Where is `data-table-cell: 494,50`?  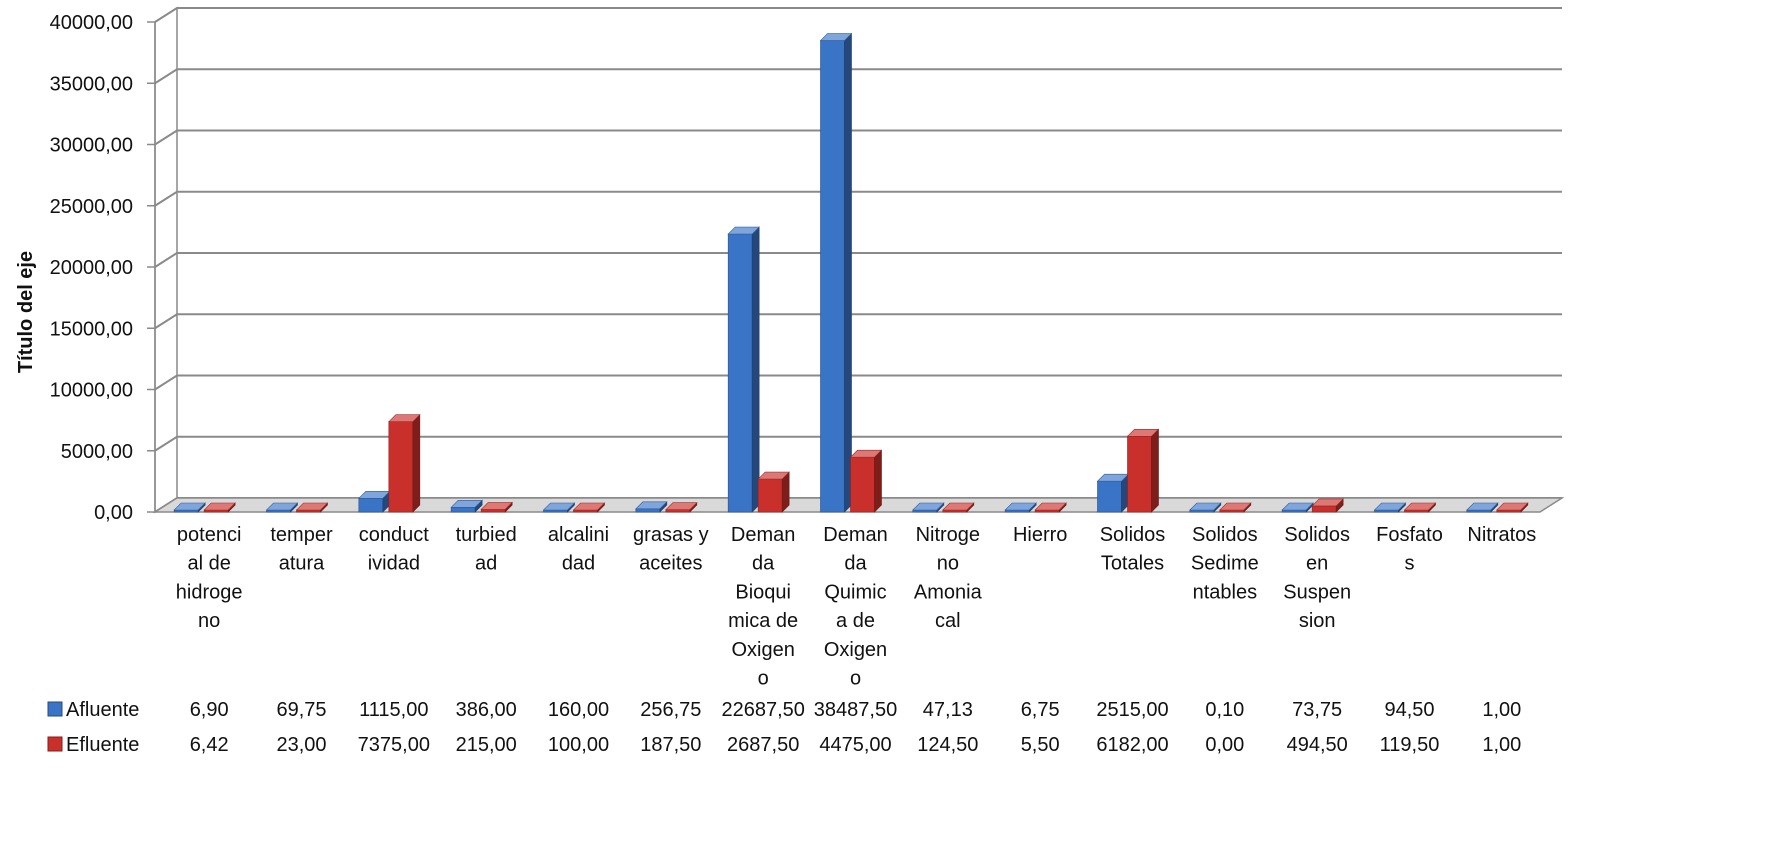 data-table-cell: 494,50 is located at coordinates (1317, 745).